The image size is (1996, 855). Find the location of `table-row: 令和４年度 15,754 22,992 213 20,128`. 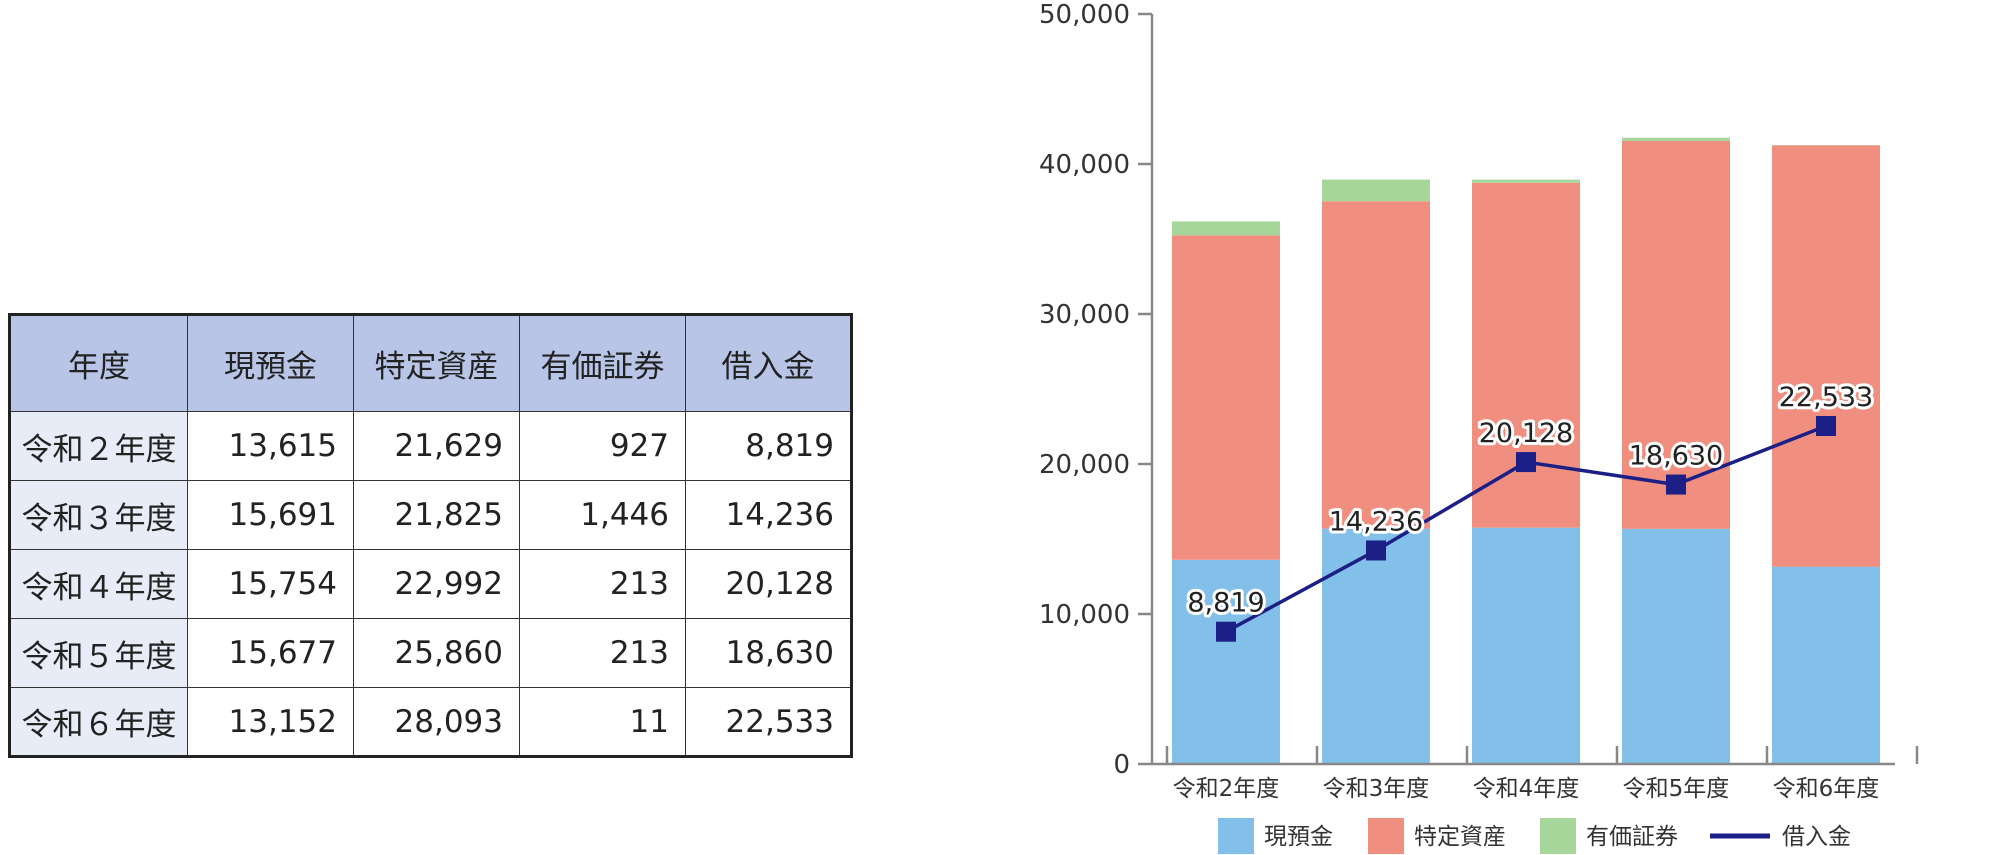

table-row: 令和４年度 15,754 22,992 213 20,128 is located at coordinates (430, 584).